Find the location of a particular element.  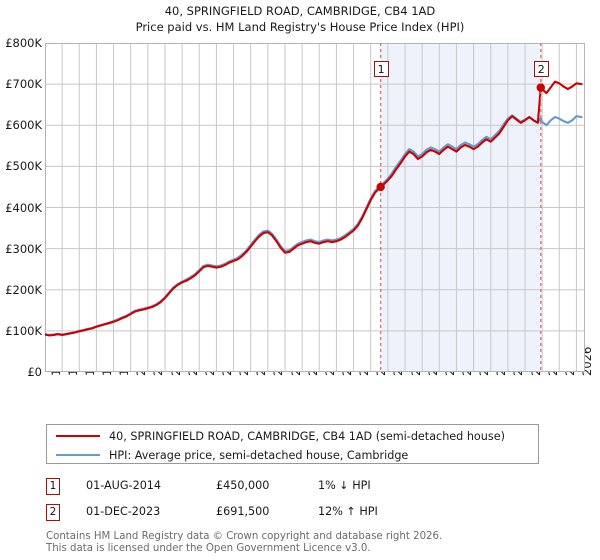

annotation-marker-2: 2 is located at coordinates (541, 69).